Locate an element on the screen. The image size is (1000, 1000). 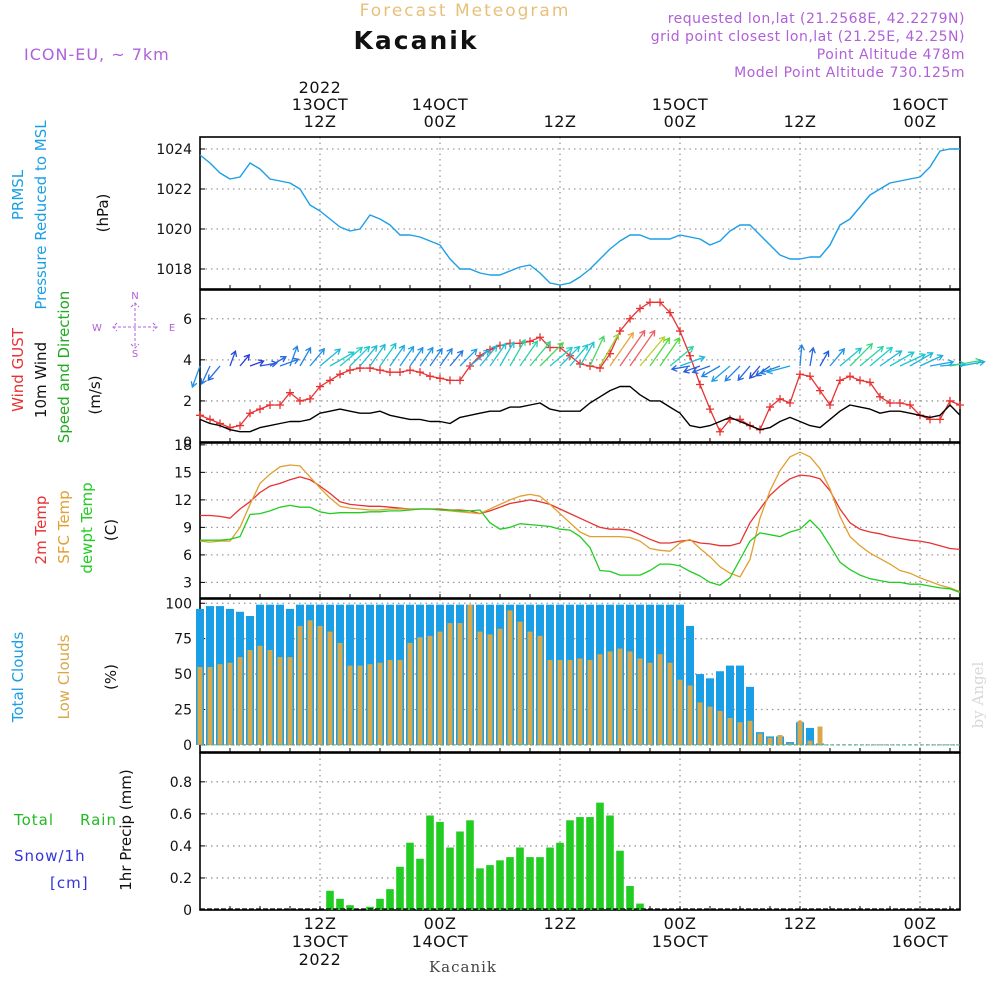
y-tick-label: 1020 is located at coordinates (174, 230).